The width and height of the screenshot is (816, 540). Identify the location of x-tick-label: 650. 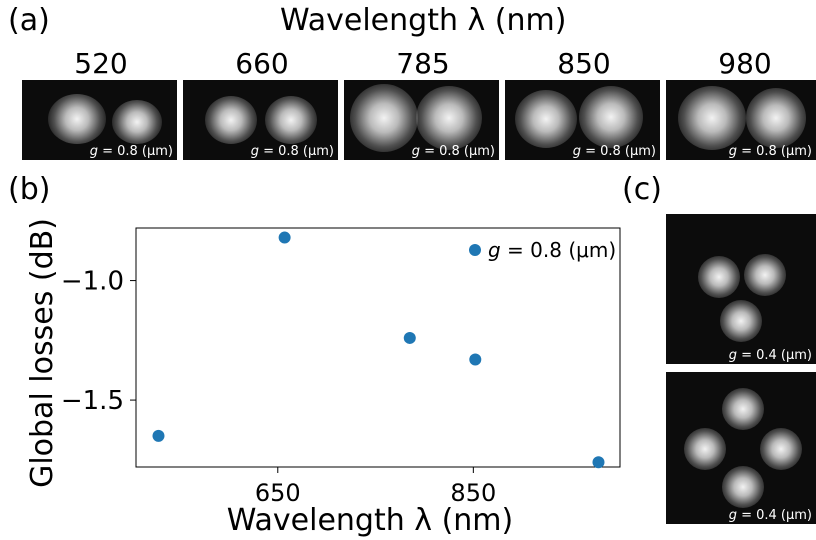
(278, 493).